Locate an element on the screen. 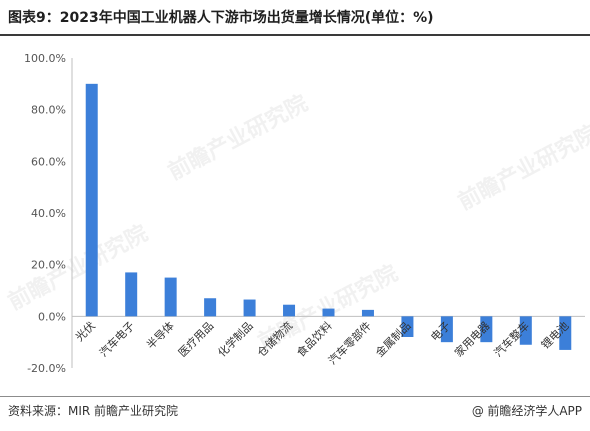 The height and width of the screenshot is (431, 590). x-tick-label: 金属制品 is located at coordinates (393, 339).